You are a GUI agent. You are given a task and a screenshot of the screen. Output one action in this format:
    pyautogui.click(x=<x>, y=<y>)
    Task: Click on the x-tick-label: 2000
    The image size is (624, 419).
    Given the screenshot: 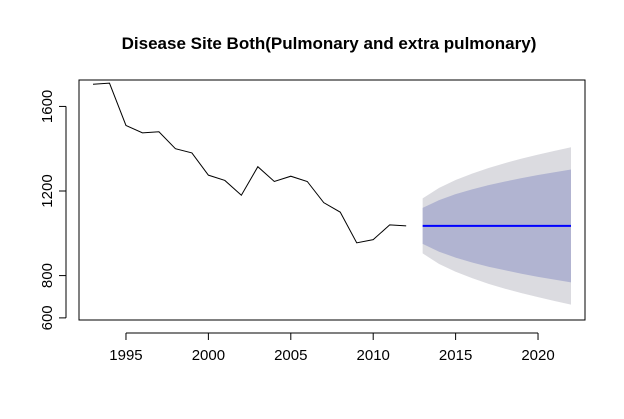 What is the action you would take?
    pyautogui.click(x=208, y=355)
    